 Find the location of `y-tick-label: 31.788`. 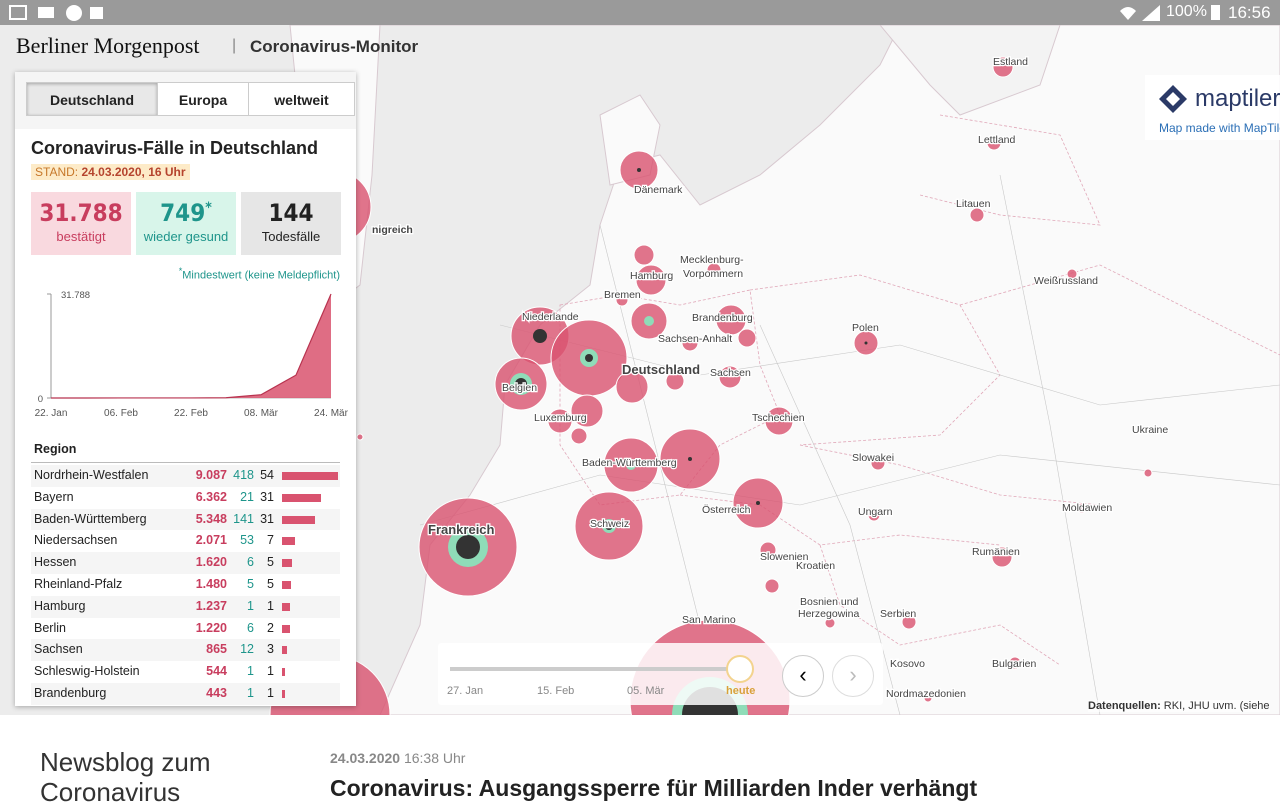

y-tick-label: 31.788 is located at coordinates (75, 295).